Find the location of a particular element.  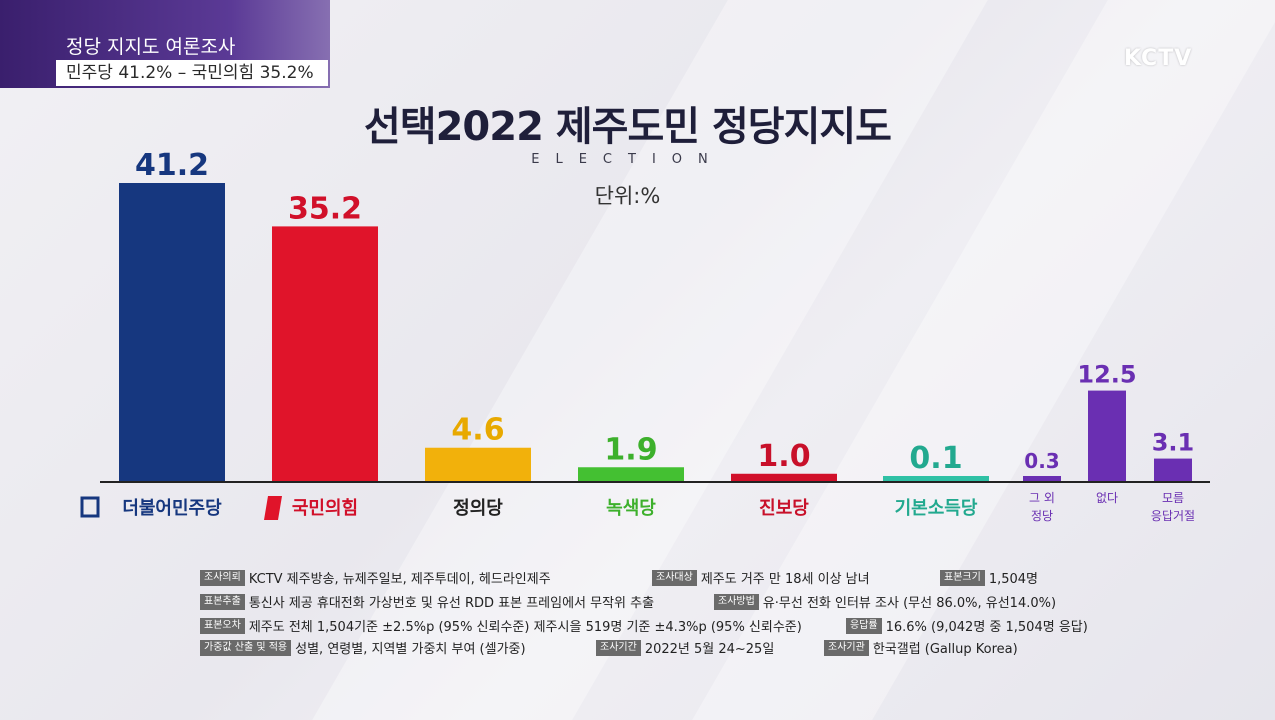

info-weighting: 가중값 산출 및 적용 성별, 연령별, 지역별 가중치 부여 (셀가중) is located at coordinates (363, 647).